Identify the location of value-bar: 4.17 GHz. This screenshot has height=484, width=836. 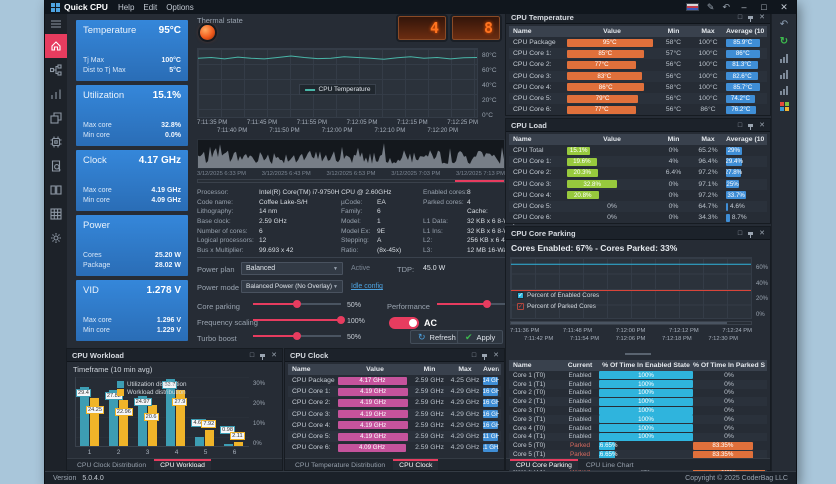
(372, 380).